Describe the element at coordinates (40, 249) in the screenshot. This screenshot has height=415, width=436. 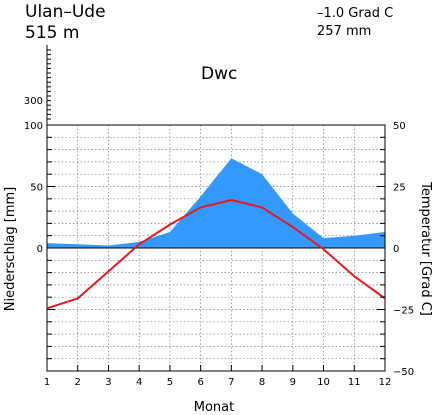
I see `left-tick-label: 0` at that location.